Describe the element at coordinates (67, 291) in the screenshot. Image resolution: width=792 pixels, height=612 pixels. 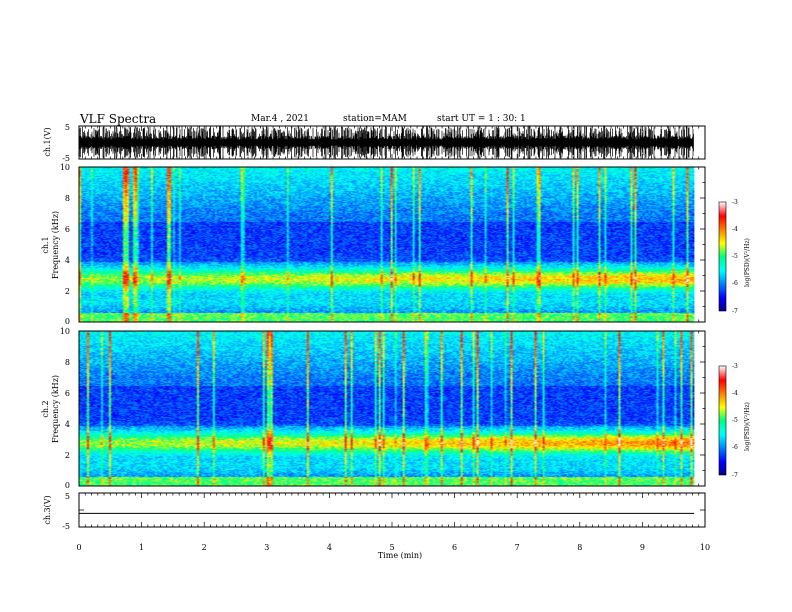
I see `spec1-ytick-2: 2` at that location.